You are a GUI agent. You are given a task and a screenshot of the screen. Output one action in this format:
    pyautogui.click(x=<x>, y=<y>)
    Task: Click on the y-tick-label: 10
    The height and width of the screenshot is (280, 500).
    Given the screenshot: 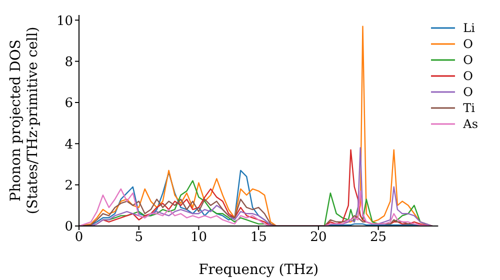 What is the action you would take?
    pyautogui.click(x=64, y=21)
    